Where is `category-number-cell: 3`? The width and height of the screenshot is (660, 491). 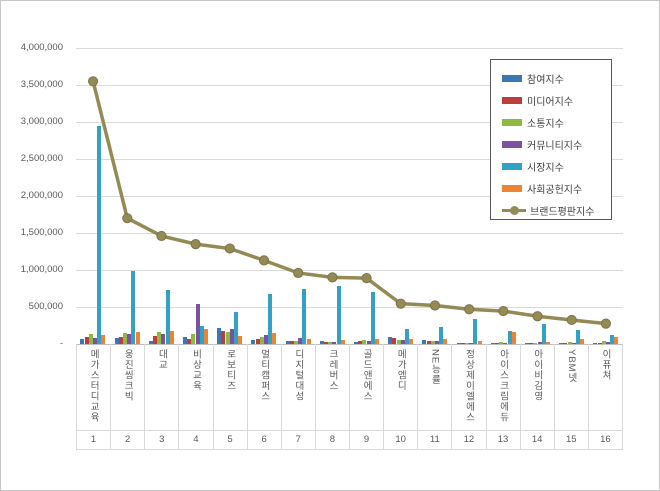 category-number-cell: 3 is located at coordinates (162, 440).